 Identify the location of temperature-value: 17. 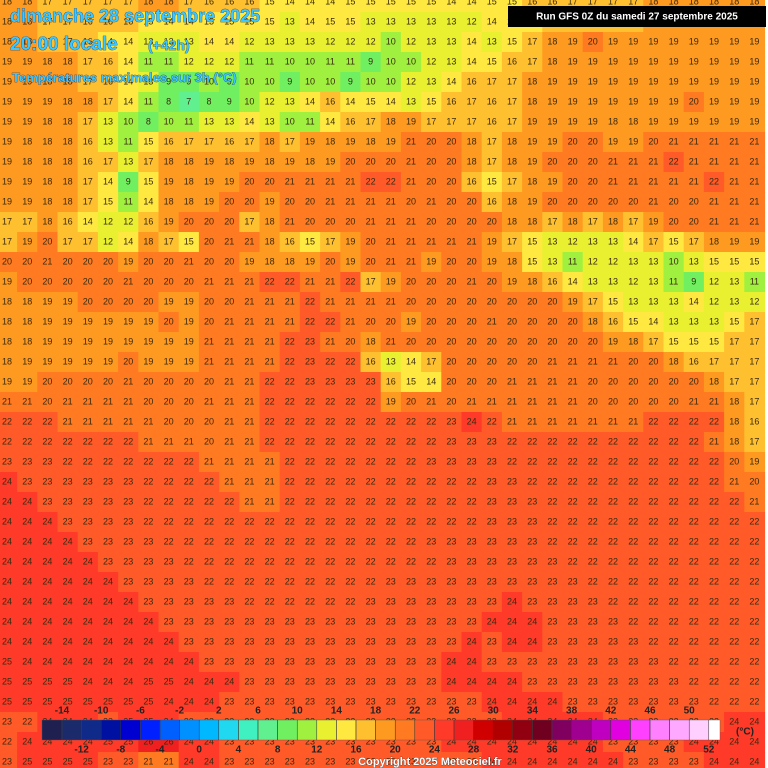
(7, 221).